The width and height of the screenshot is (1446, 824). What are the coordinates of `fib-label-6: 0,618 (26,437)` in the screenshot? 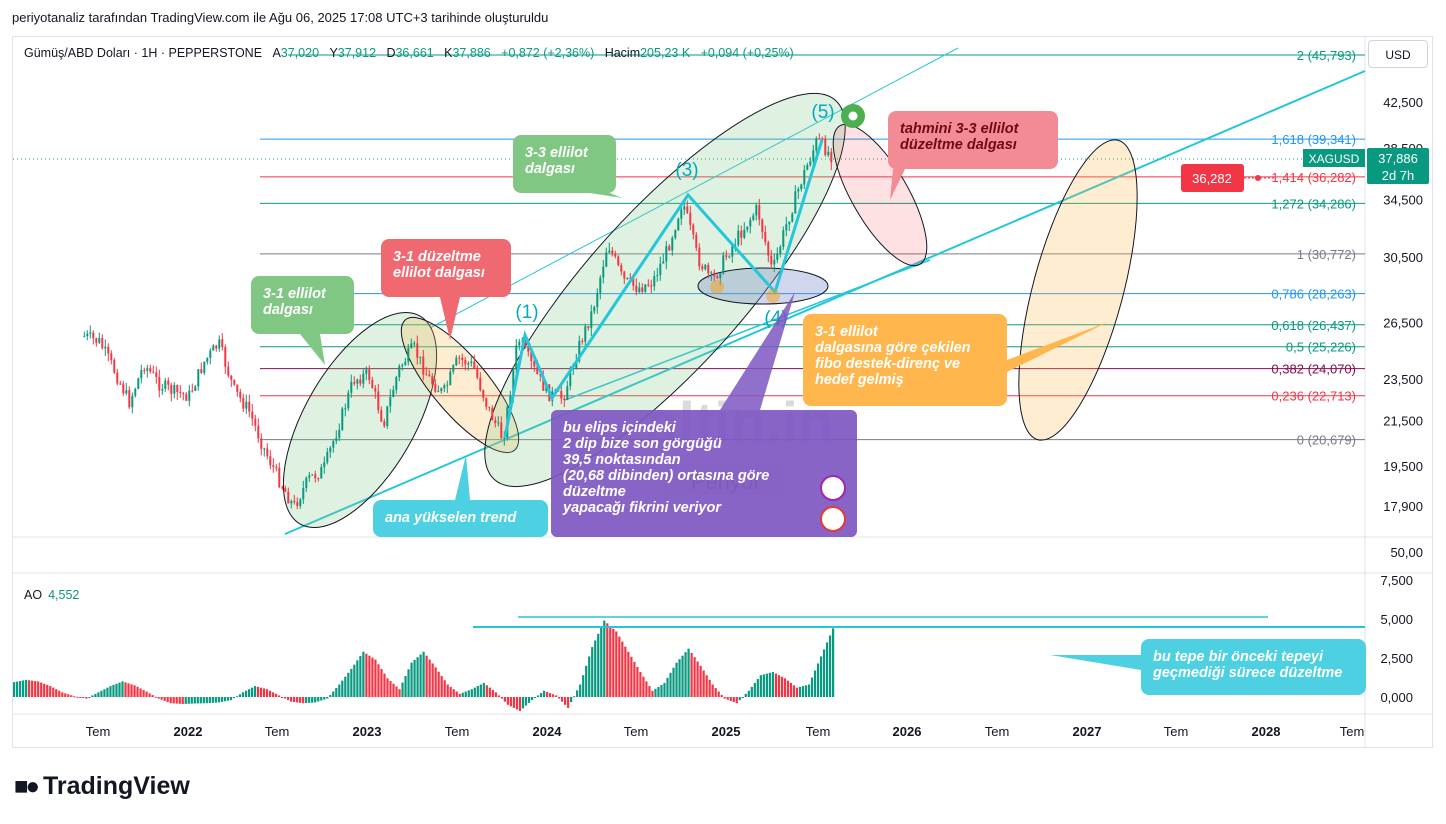 It's located at (1313, 325).